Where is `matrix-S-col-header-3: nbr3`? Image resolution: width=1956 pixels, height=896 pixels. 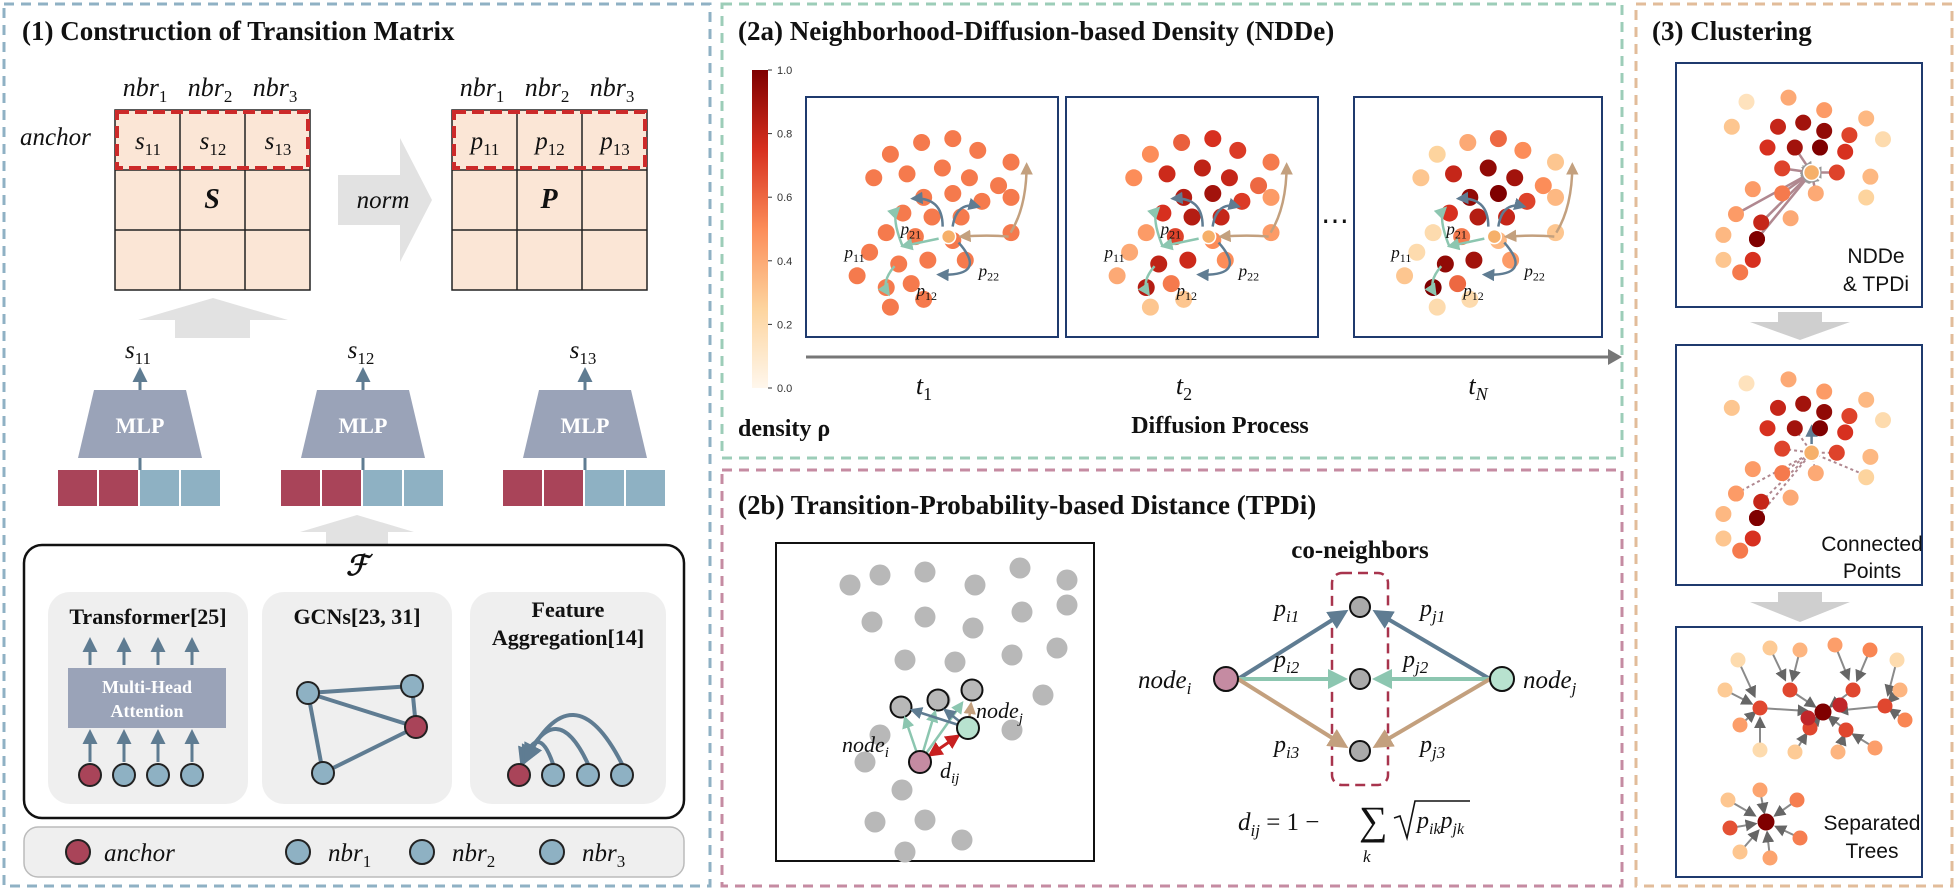 matrix-S-col-header-3: nbr3 is located at coordinates (275, 89).